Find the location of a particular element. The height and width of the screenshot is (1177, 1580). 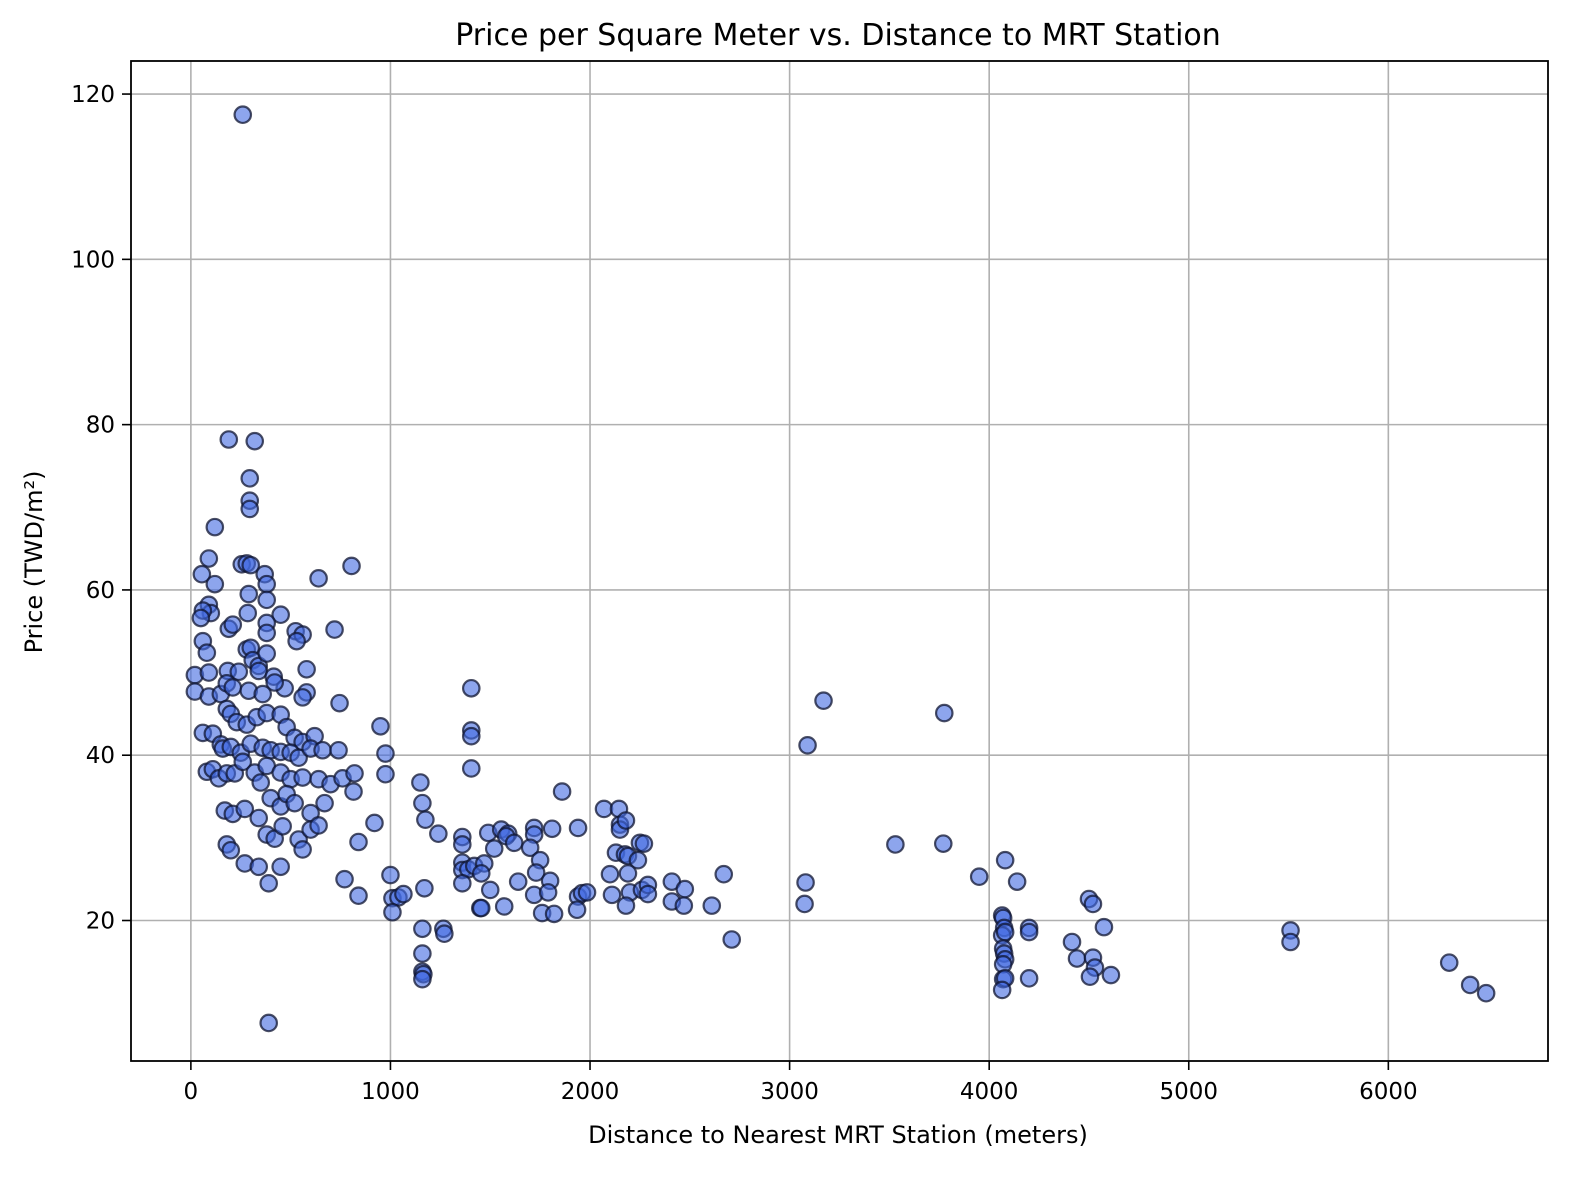

y-tick-label: 20 is located at coordinates (100, 922).